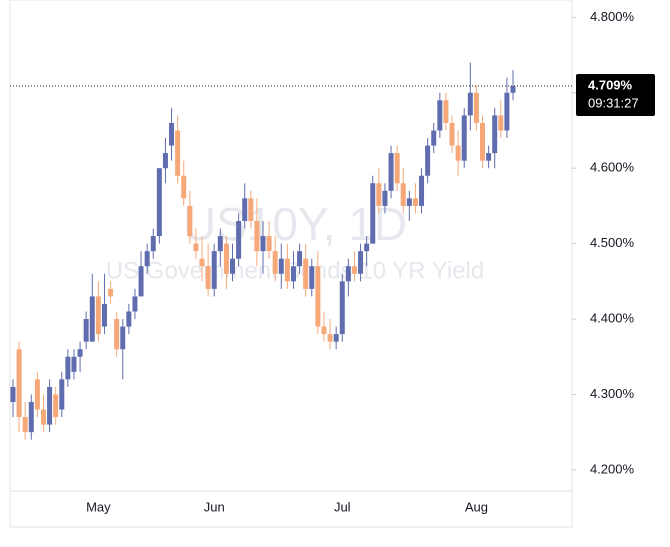 This screenshot has height=547, width=670. Describe the element at coordinates (476, 506) in the screenshot. I see `x-tick-label: Aug` at that location.